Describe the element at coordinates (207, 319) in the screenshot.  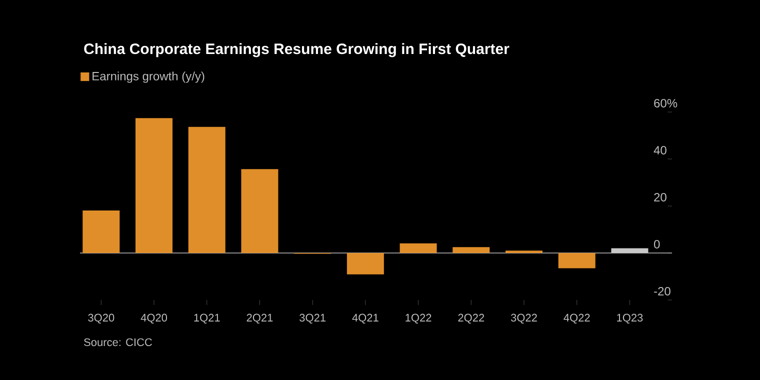
I see `x-tick-label: 1Q21` at that location.